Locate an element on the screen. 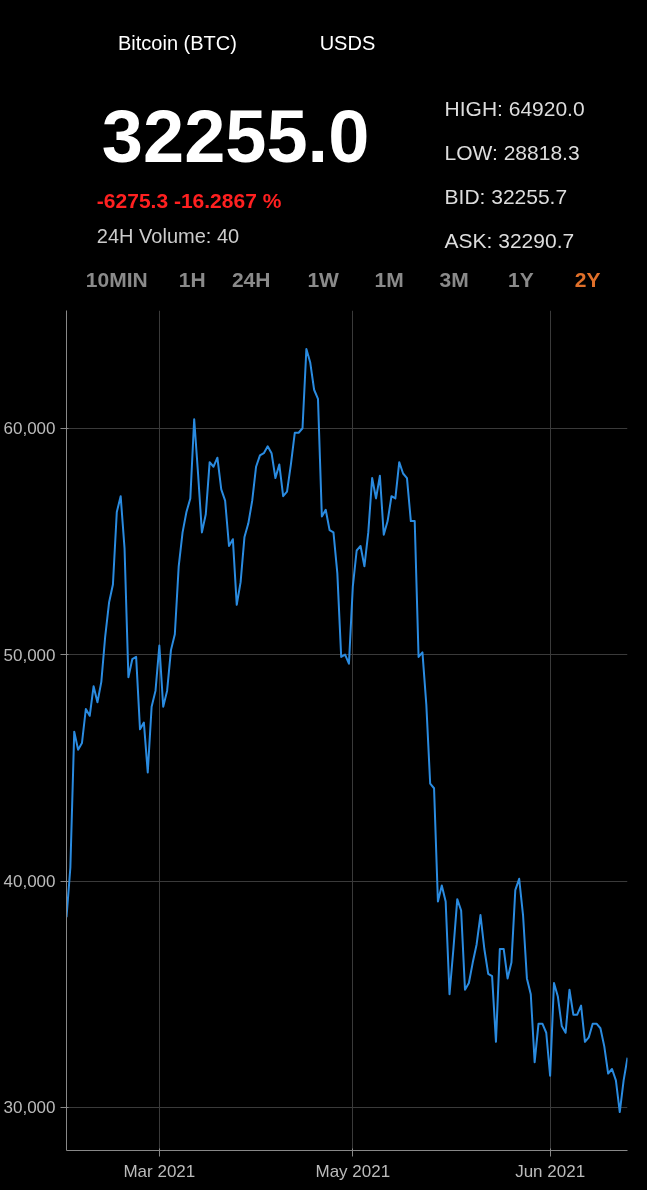 Image resolution: width=647 pixels, height=1200 pixels. text: 1H is located at coordinates (192, 279).